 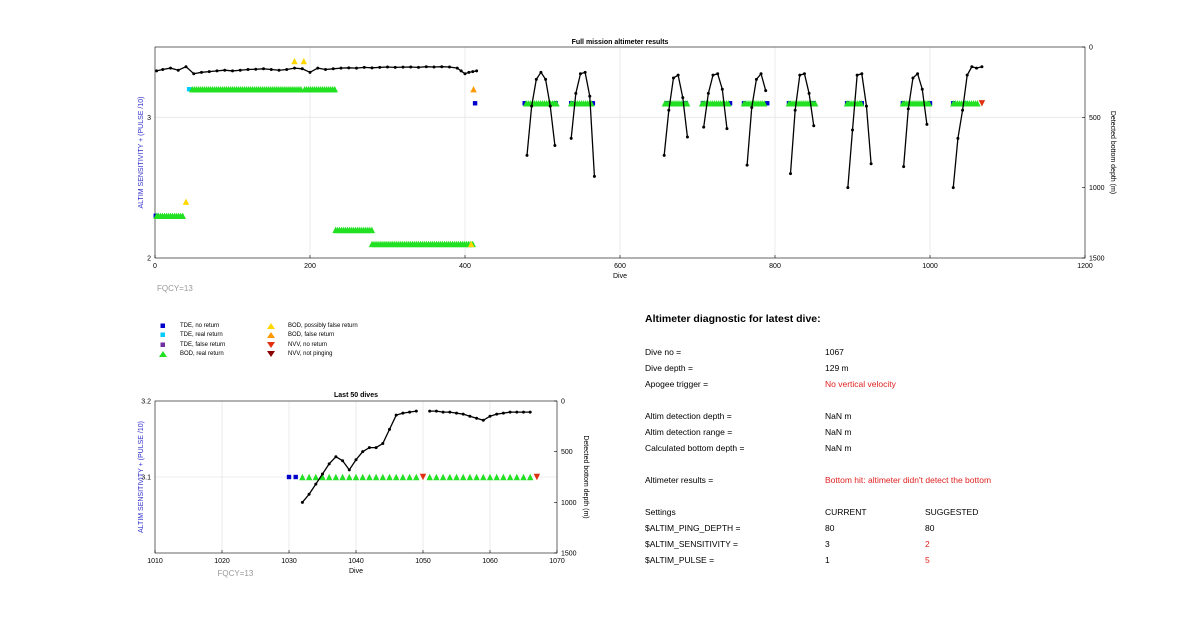 What do you see at coordinates (201, 335) in the screenshot?
I see `legend-label: TDE, real return` at bounding box center [201, 335].